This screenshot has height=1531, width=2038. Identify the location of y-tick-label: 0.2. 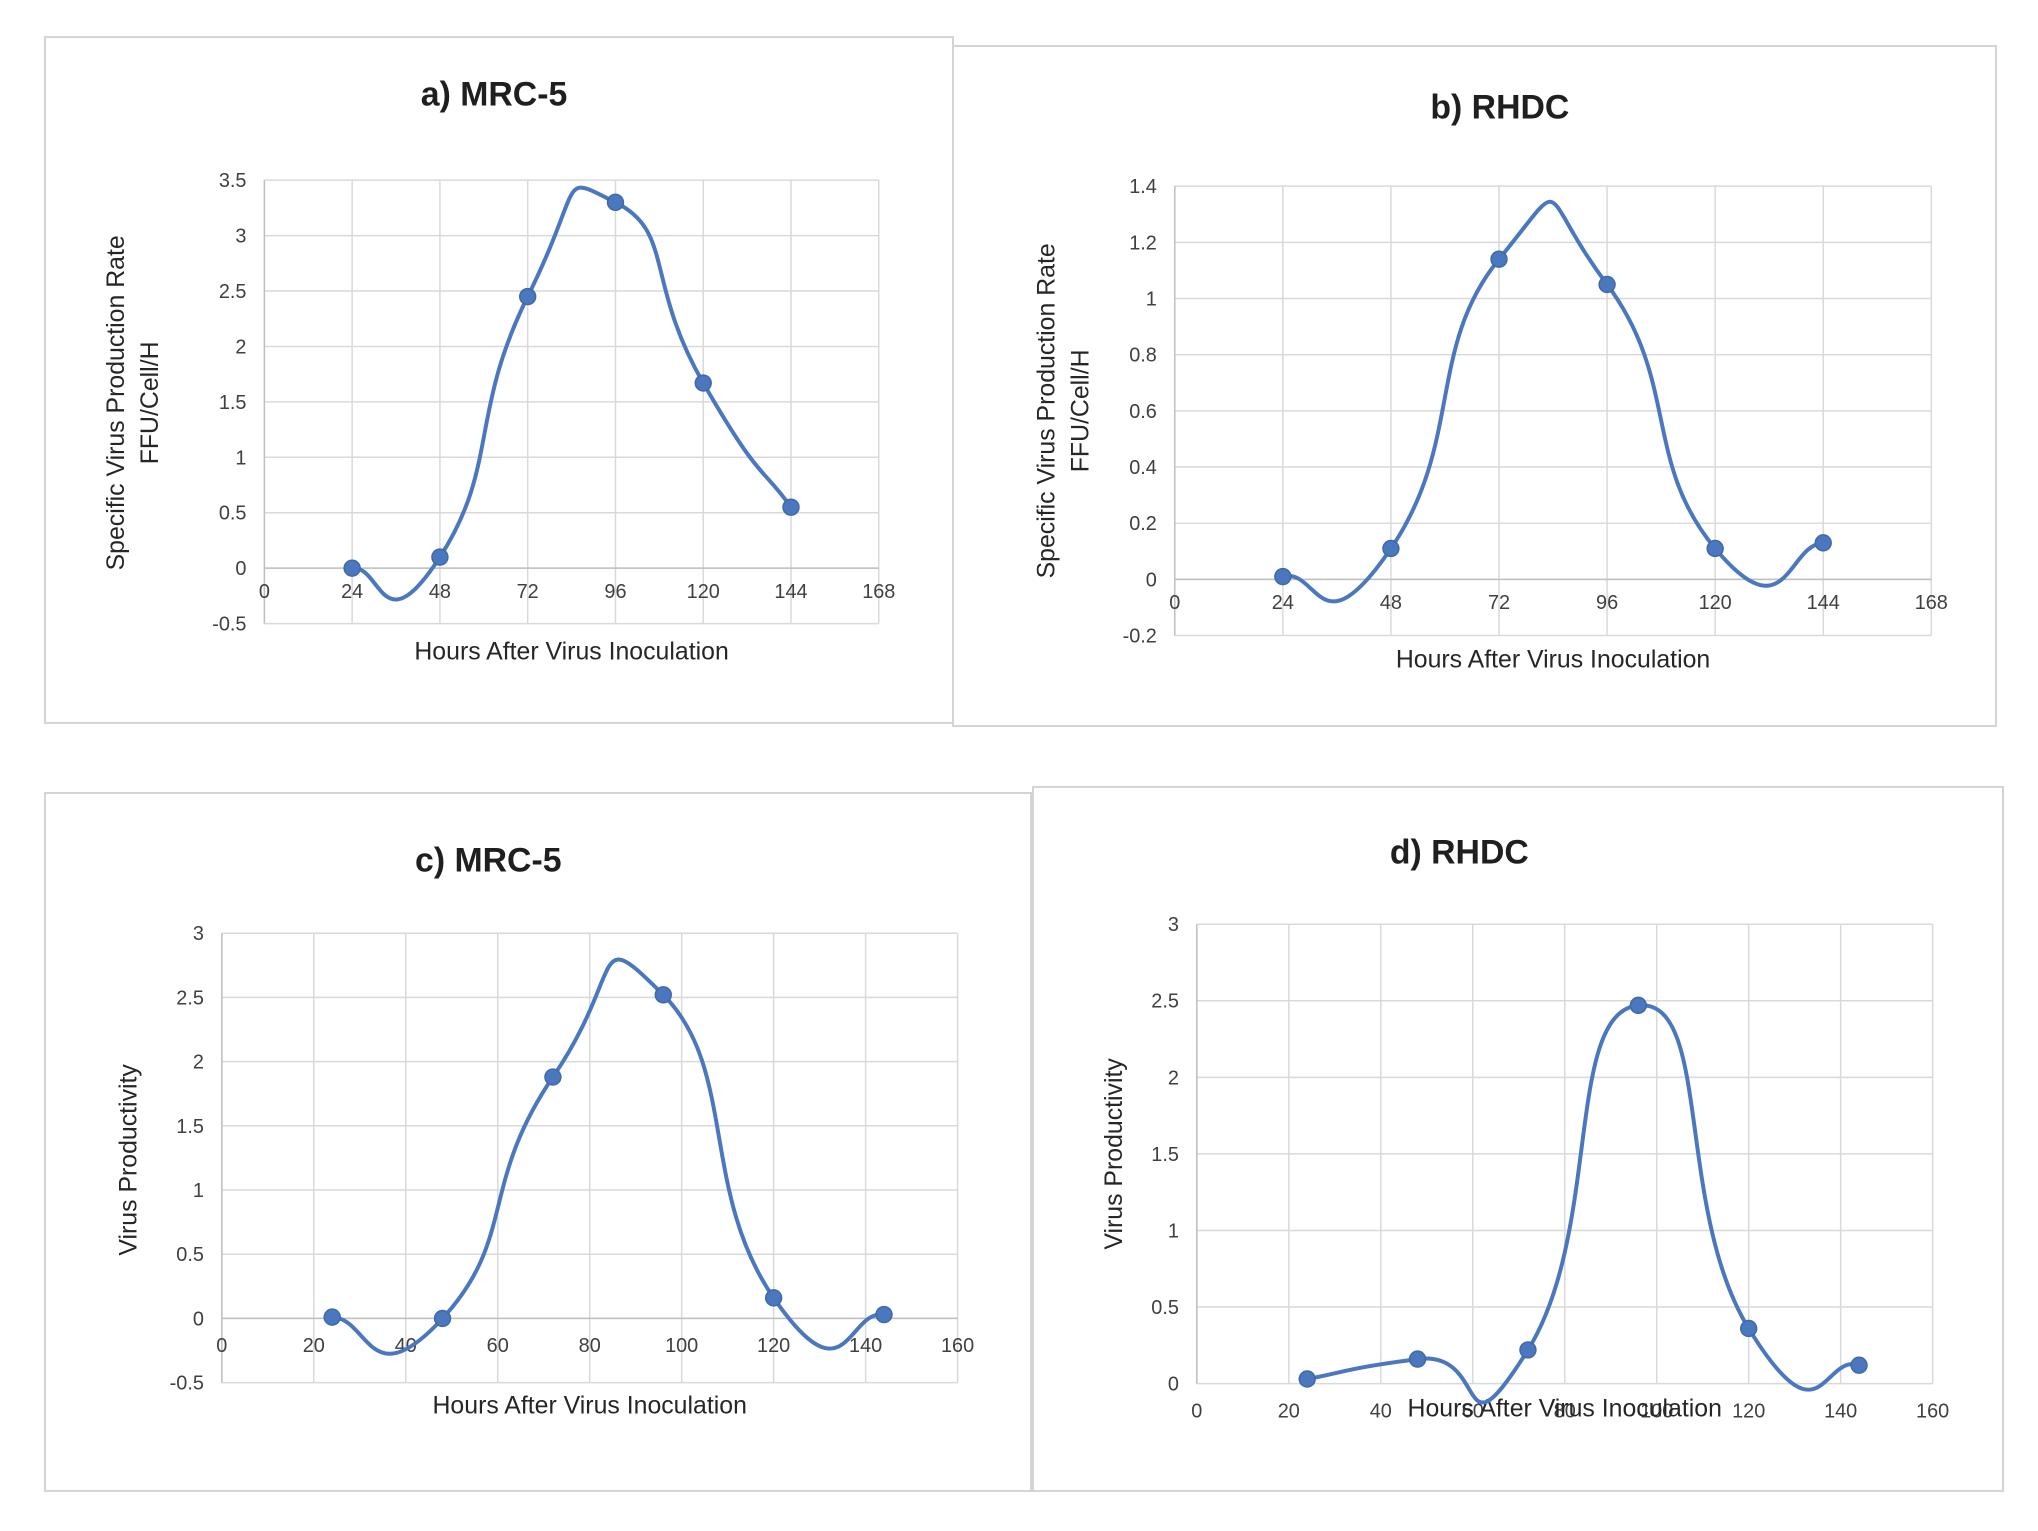
(1143, 524).